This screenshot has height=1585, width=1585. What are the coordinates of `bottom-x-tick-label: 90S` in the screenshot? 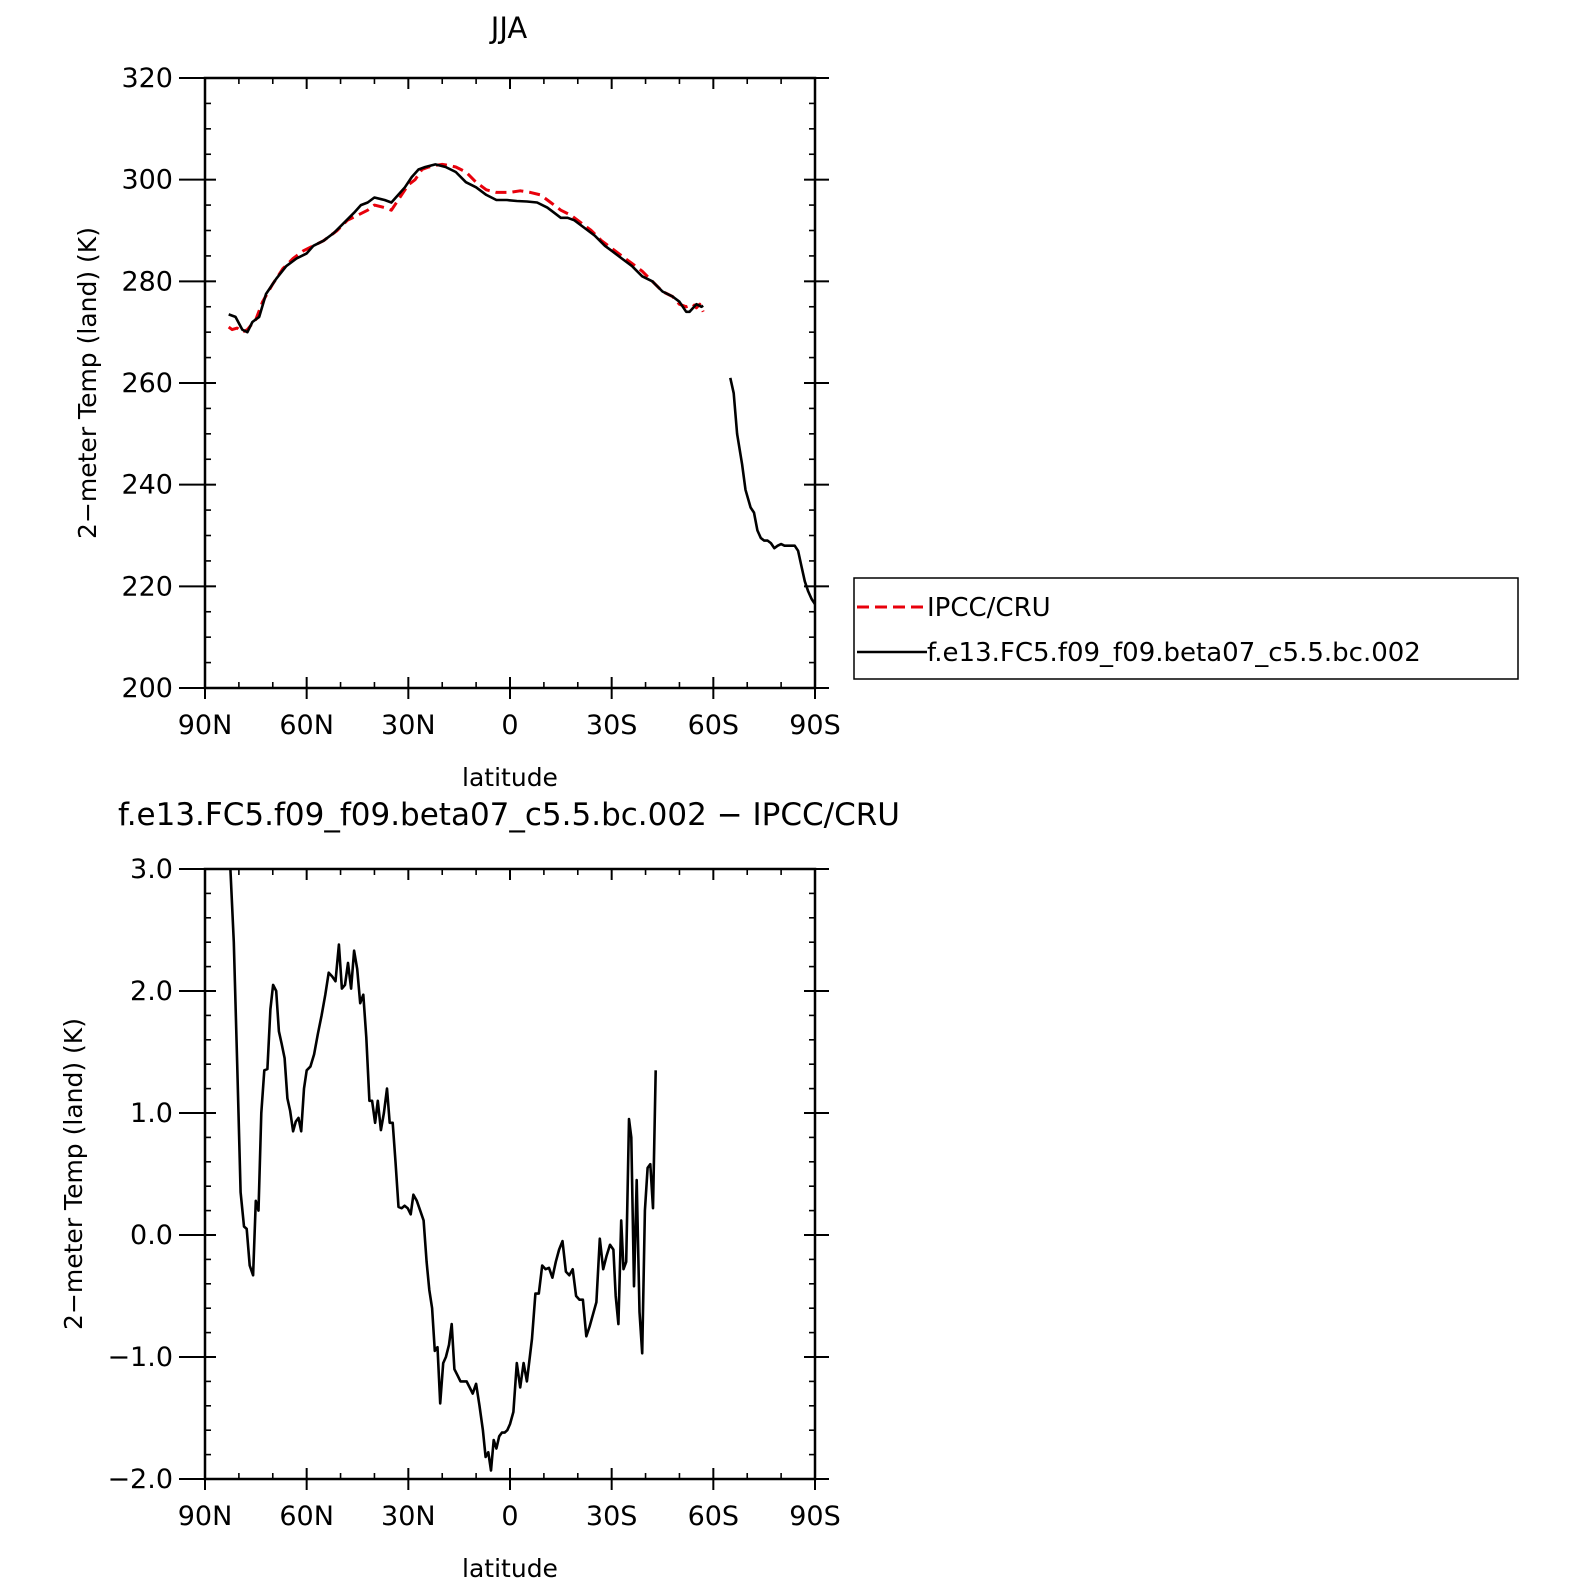 It's located at (815, 1516).